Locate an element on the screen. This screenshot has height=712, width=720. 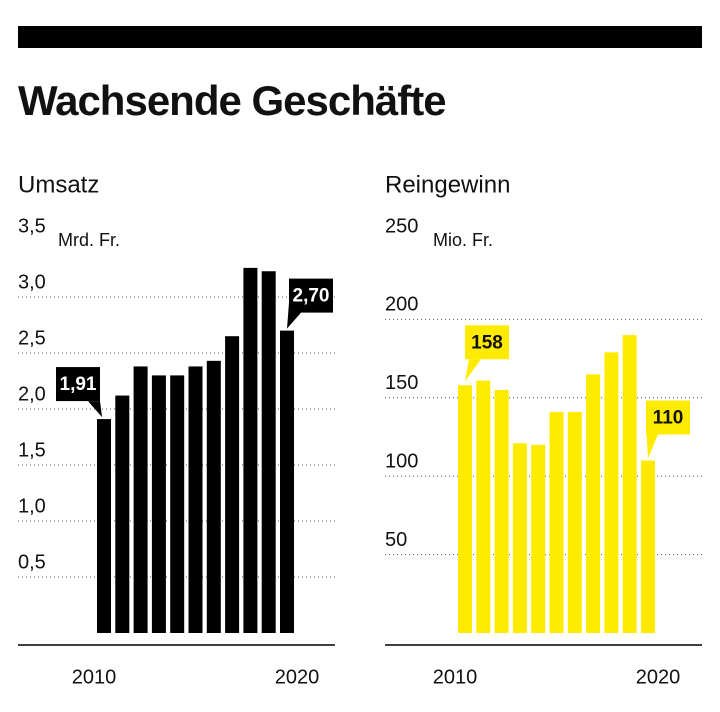
y-tick-label: 1,5 is located at coordinates (32, 450).